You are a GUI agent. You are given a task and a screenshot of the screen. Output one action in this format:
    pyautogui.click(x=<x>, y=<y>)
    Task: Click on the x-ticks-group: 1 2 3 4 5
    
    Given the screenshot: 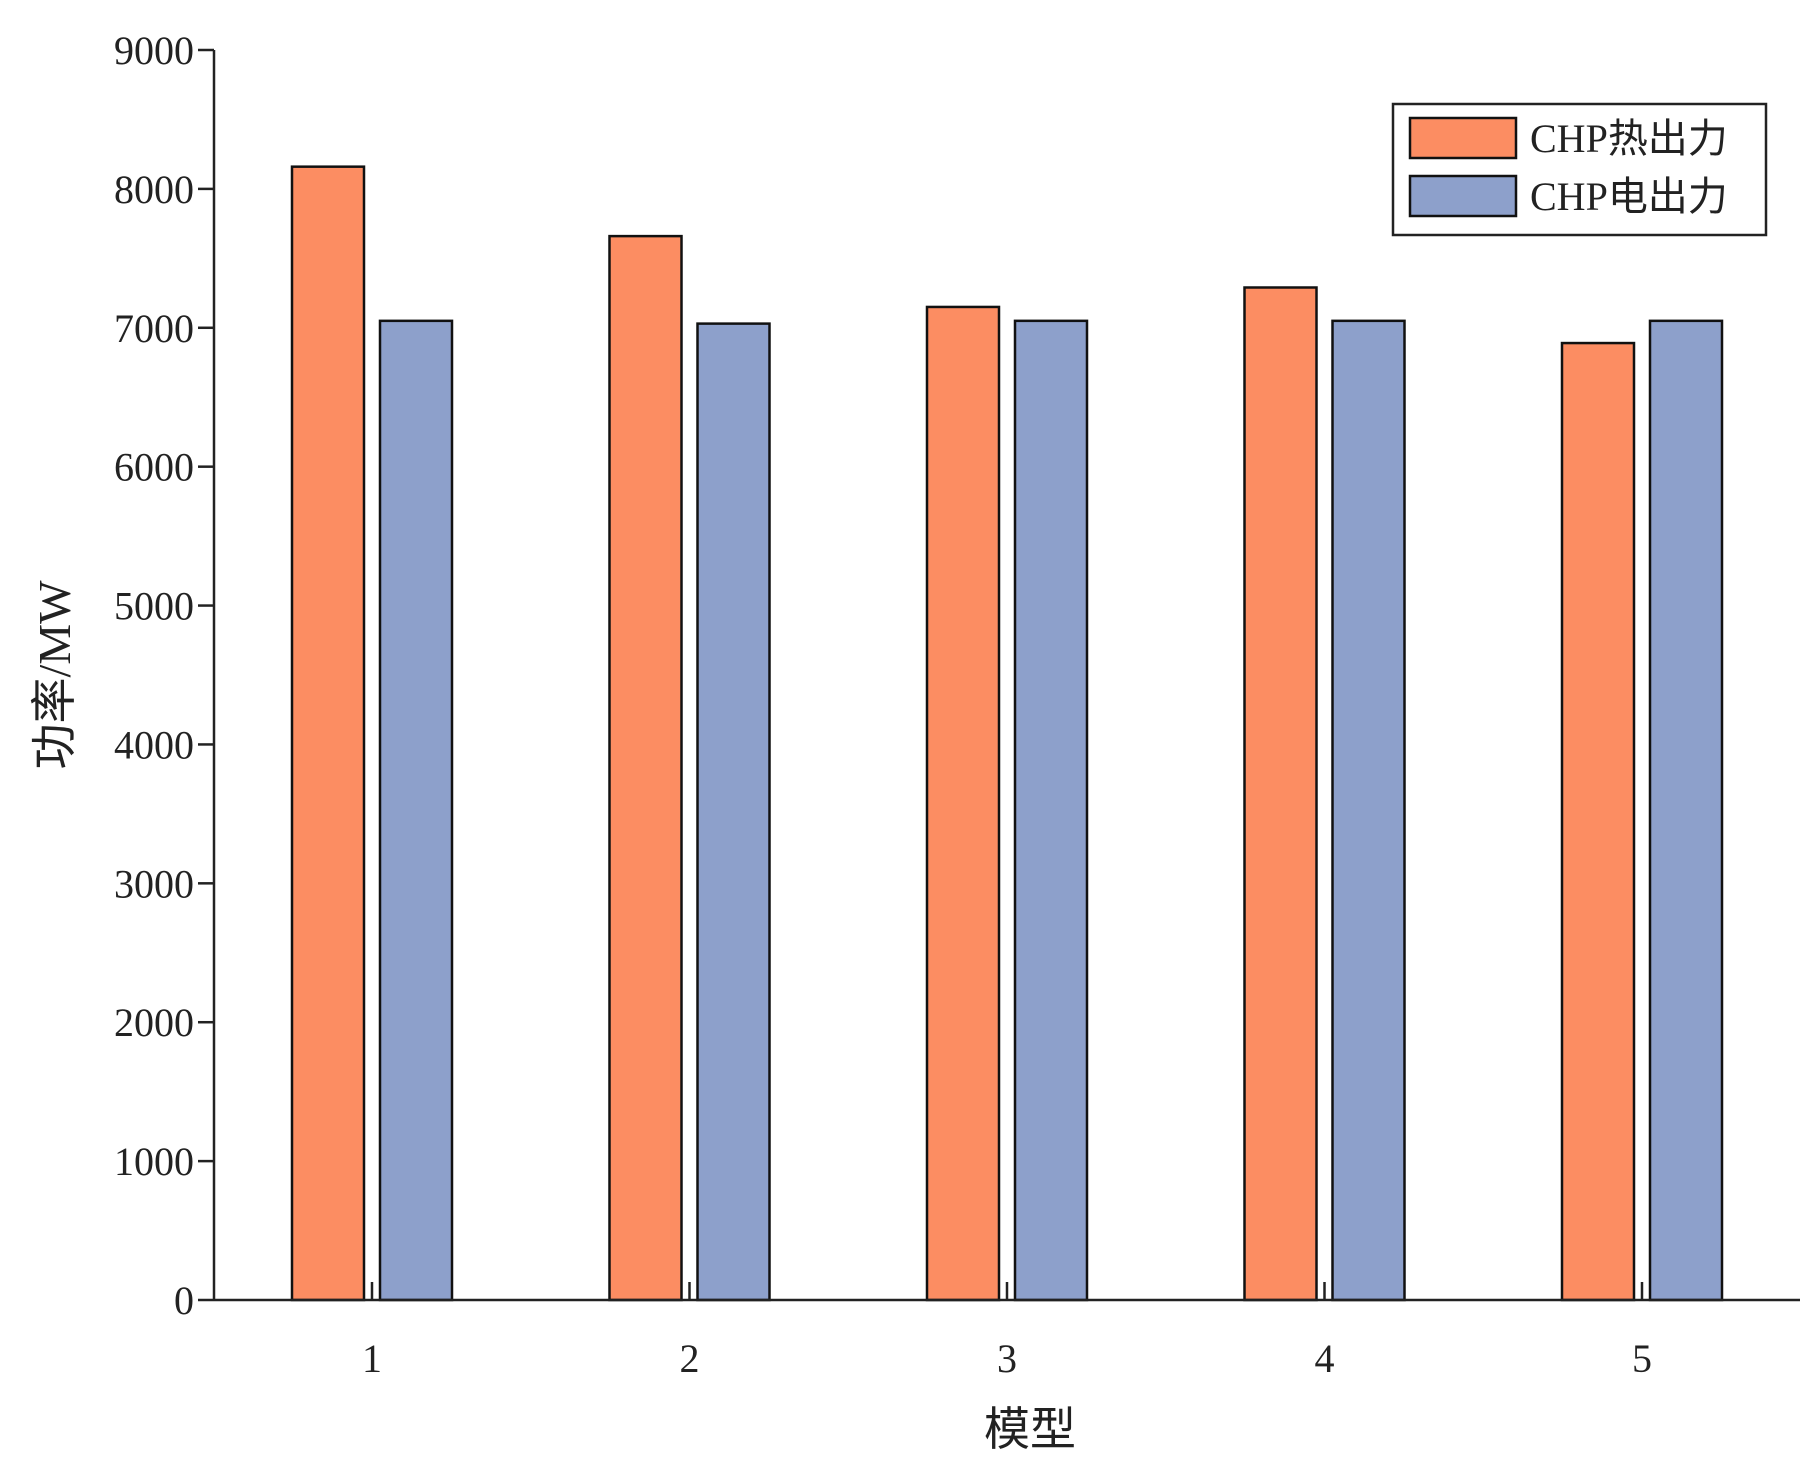 What is the action you would take?
    pyautogui.click(x=1007, y=1331)
    